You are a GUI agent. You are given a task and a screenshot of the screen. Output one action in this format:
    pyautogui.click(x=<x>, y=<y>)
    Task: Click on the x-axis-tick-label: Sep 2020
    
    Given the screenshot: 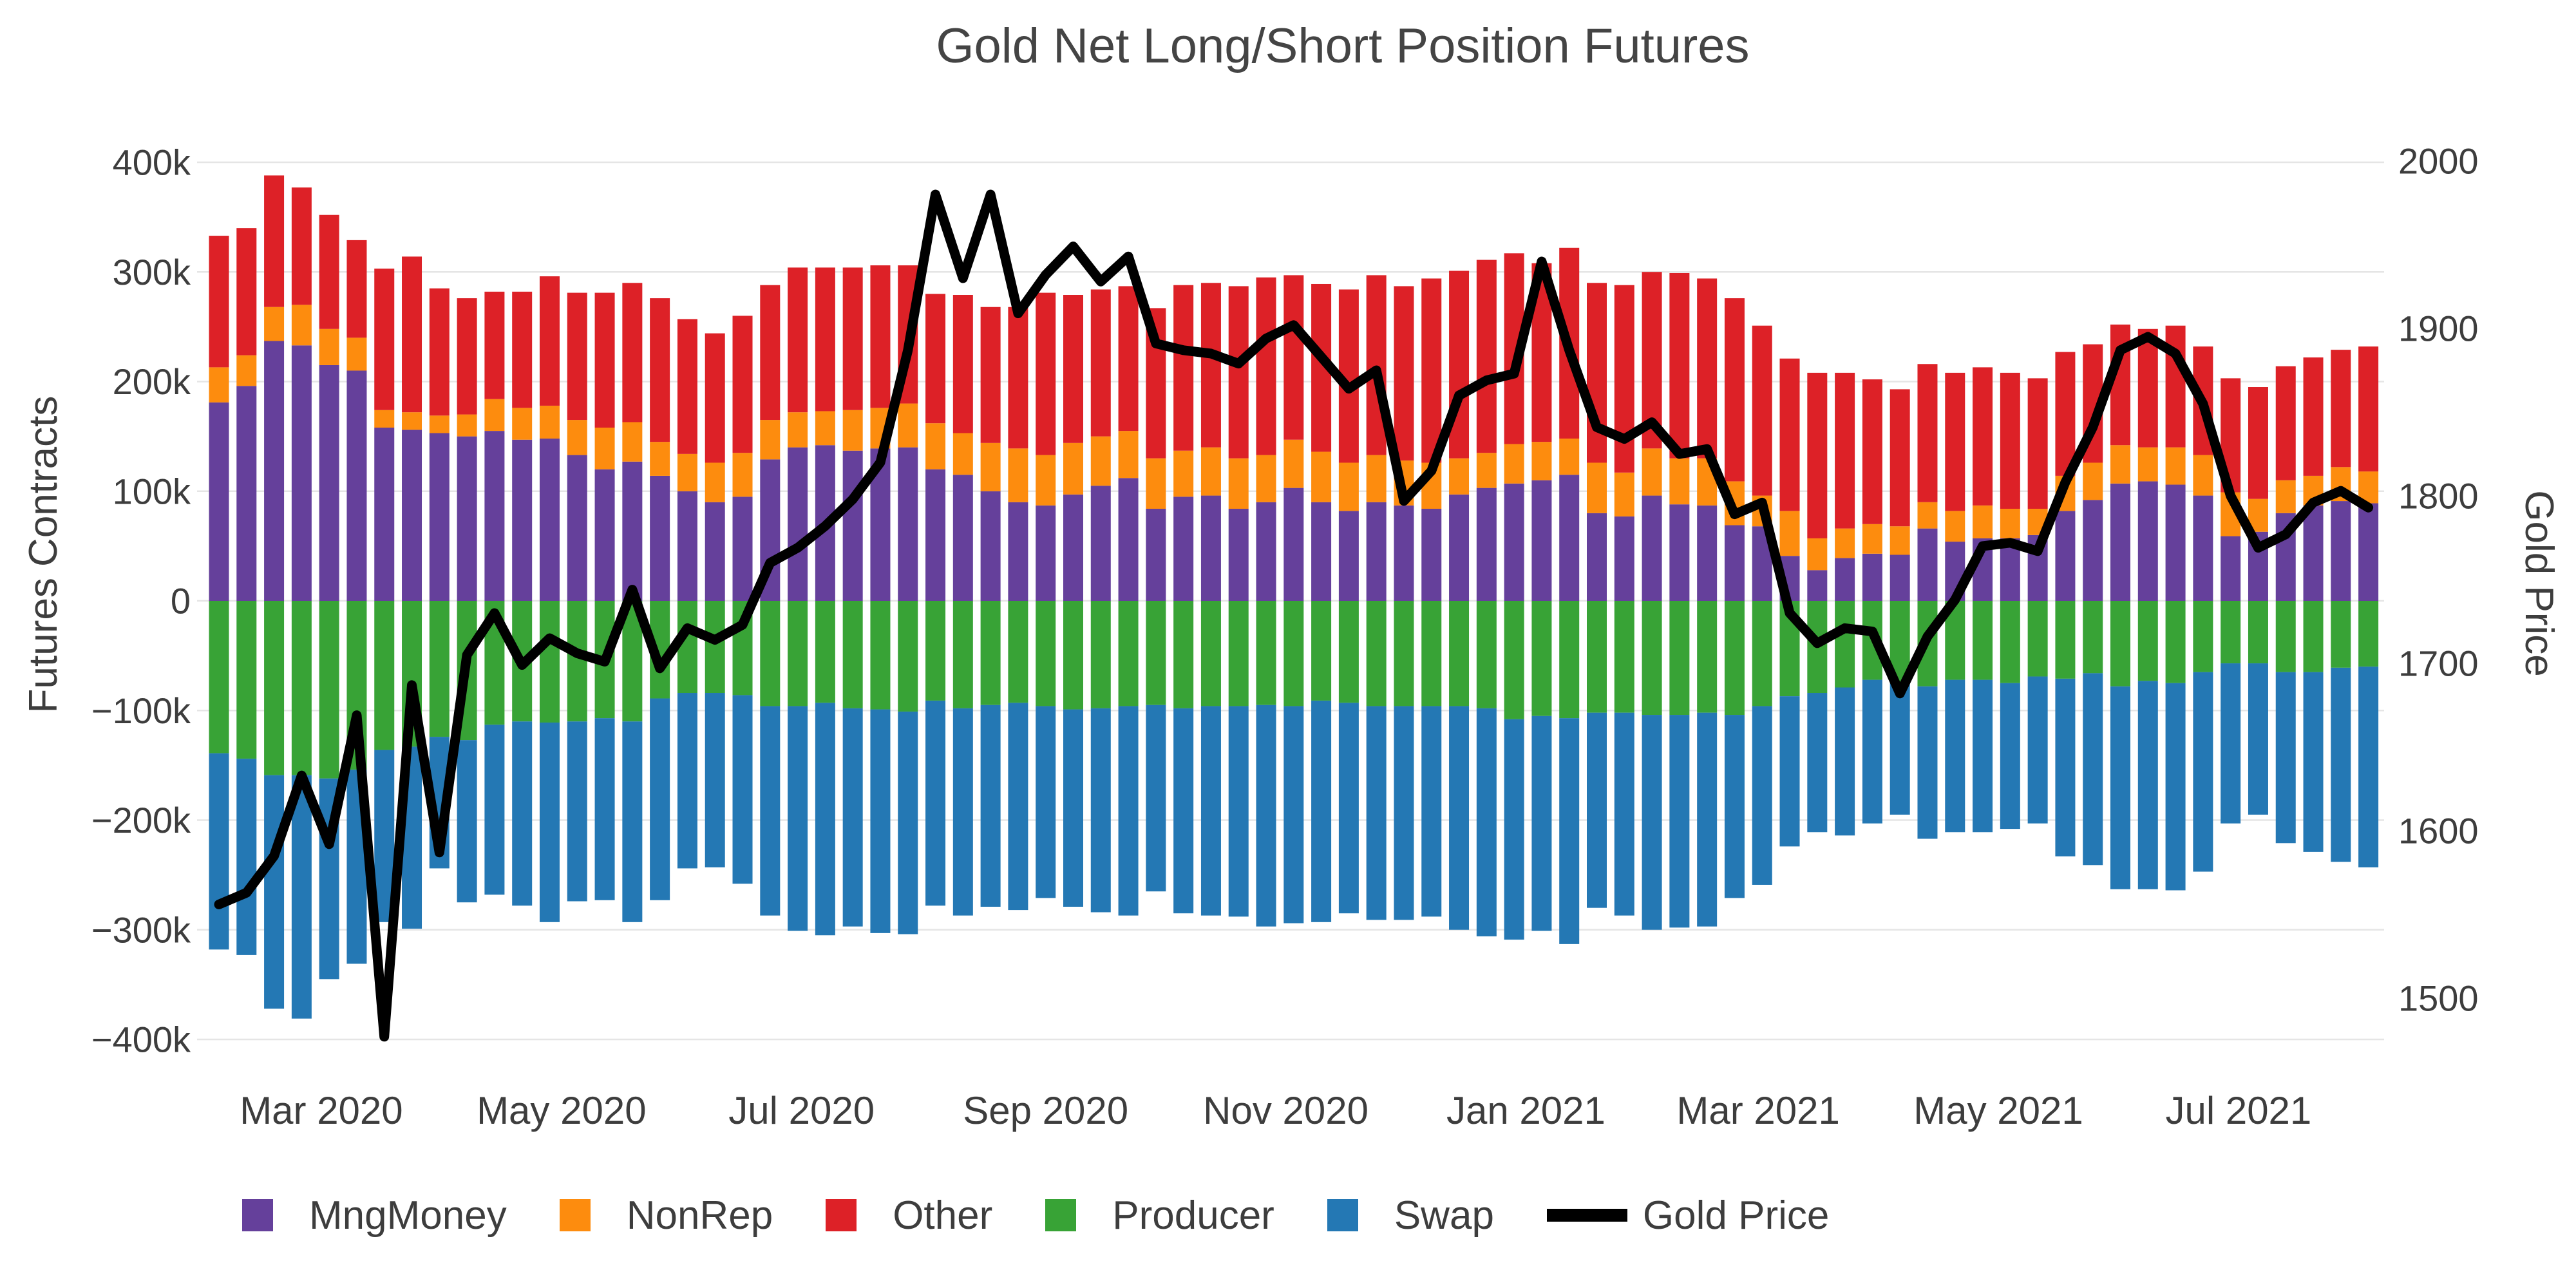 What is the action you would take?
    pyautogui.click(x=1045, y=1110)
    